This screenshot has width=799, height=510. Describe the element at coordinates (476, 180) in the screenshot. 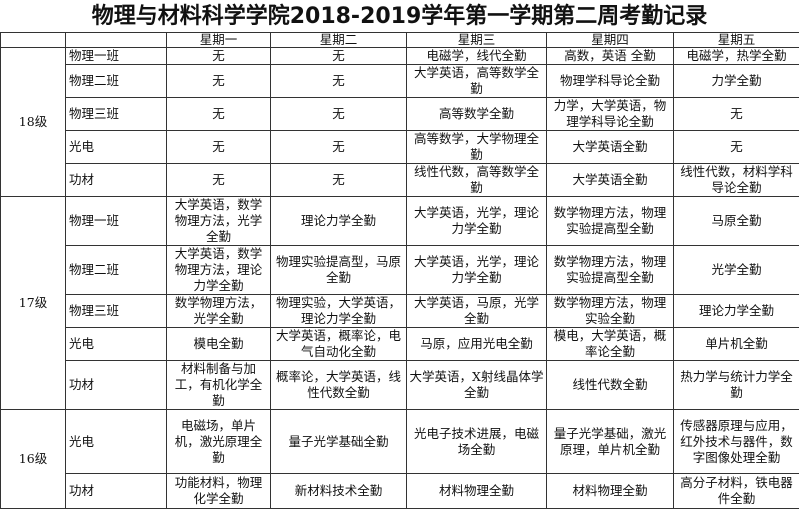

I see `attendance-cell: 线性代数，高等数学全勤` at that location.